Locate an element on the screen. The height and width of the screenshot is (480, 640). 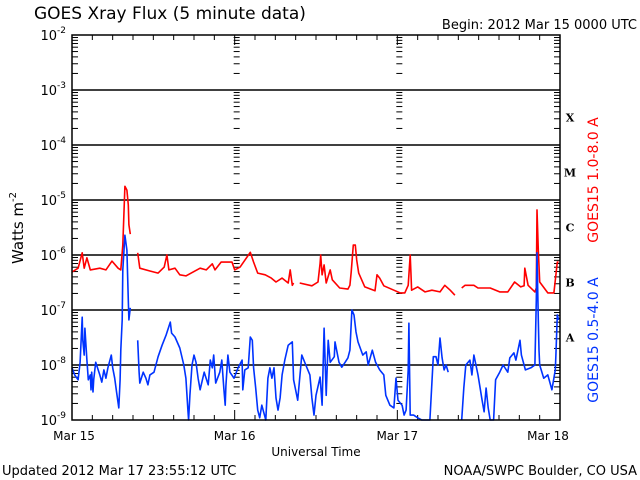
y-tick-exponent: -3 is located at coordinates (61, 86).